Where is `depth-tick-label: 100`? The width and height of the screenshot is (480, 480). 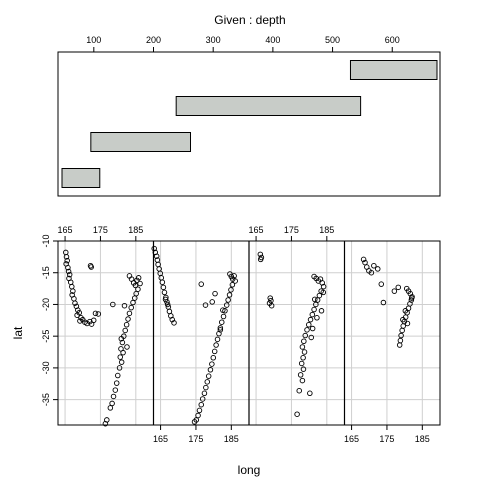 depth-tick-label: 100 is located at coordinates (93, 40).